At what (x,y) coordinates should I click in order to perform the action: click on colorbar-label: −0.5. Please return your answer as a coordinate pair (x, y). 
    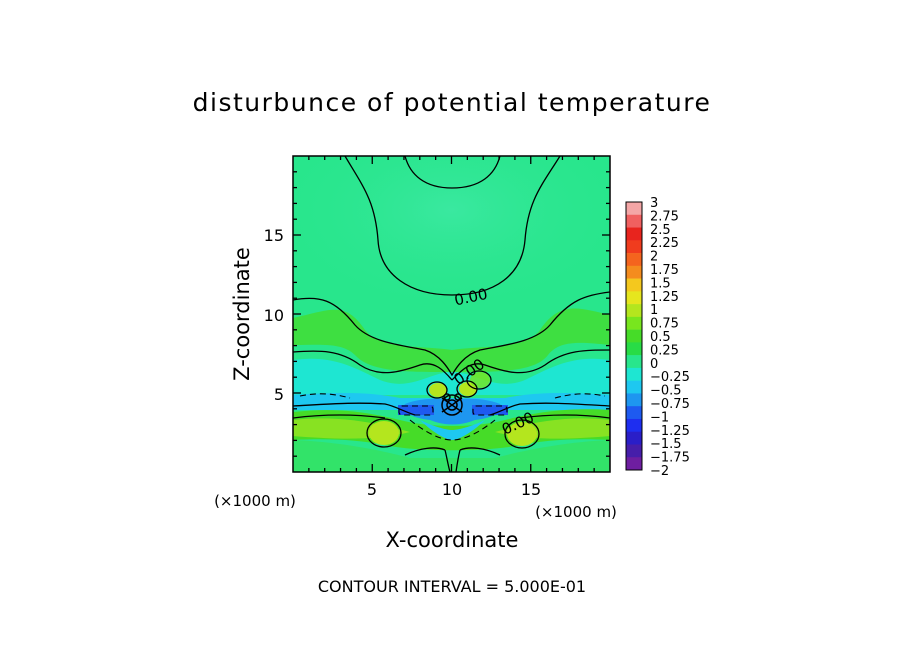
    Looking at the image, I should click on (666, 391).